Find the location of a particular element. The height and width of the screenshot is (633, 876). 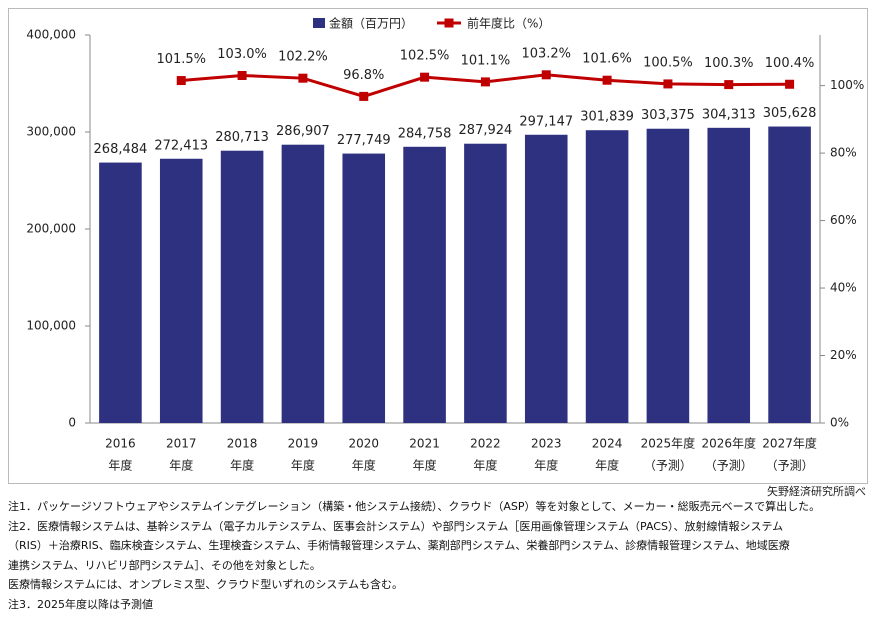

line-label: 103.0% is located at coordinates (242, 54).